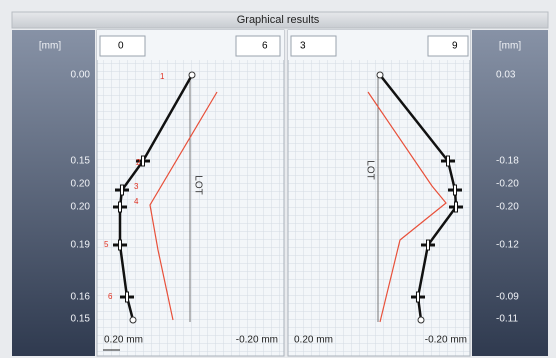 The image size is (556, 363). What do you see at coordinates (303, 46) in the screenshot?
I see `from-value: 3` at bounding box center [303, 46].